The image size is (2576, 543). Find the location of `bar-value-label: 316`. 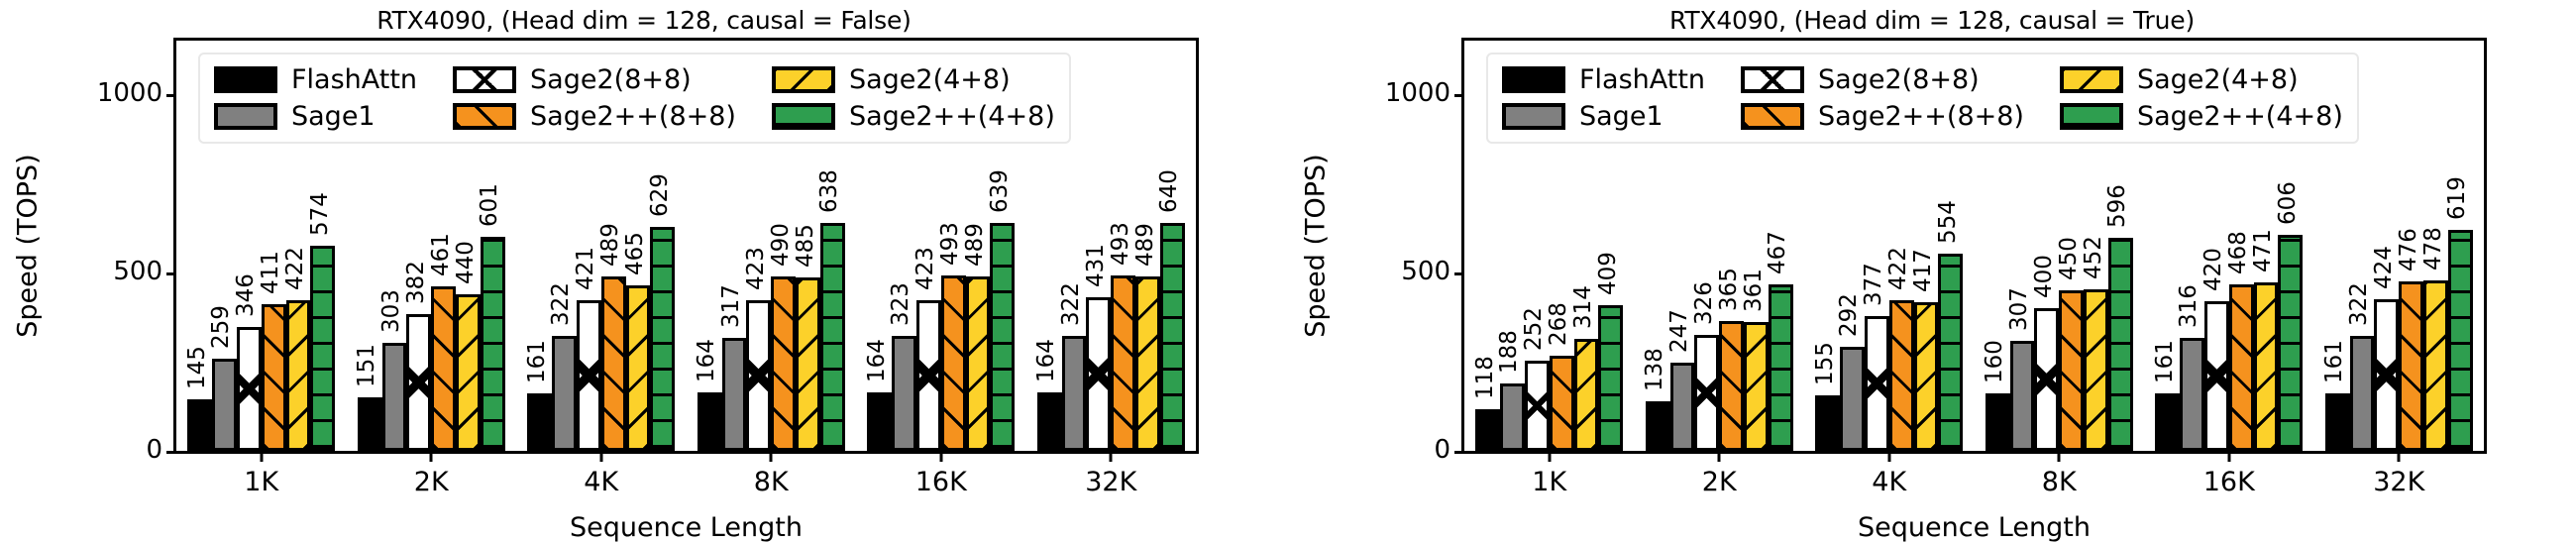

bar-value-label: 316 is located at coordinates (2189, 307).